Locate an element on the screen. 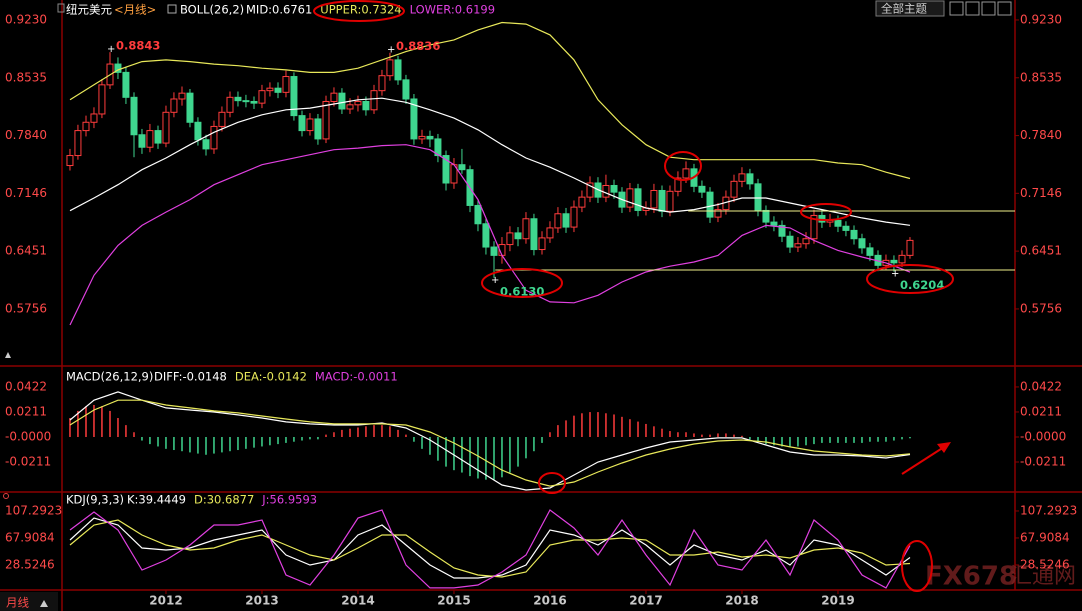  collapse-icon is located at coordinates (8, 355).